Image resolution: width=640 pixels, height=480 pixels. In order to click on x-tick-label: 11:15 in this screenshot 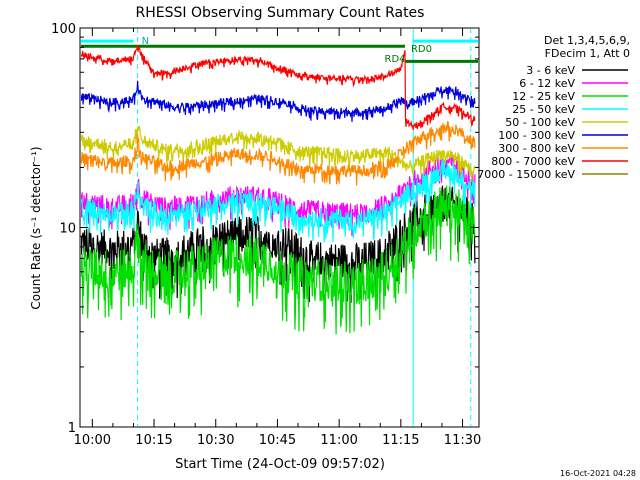, I will do `click(400, 440)`.